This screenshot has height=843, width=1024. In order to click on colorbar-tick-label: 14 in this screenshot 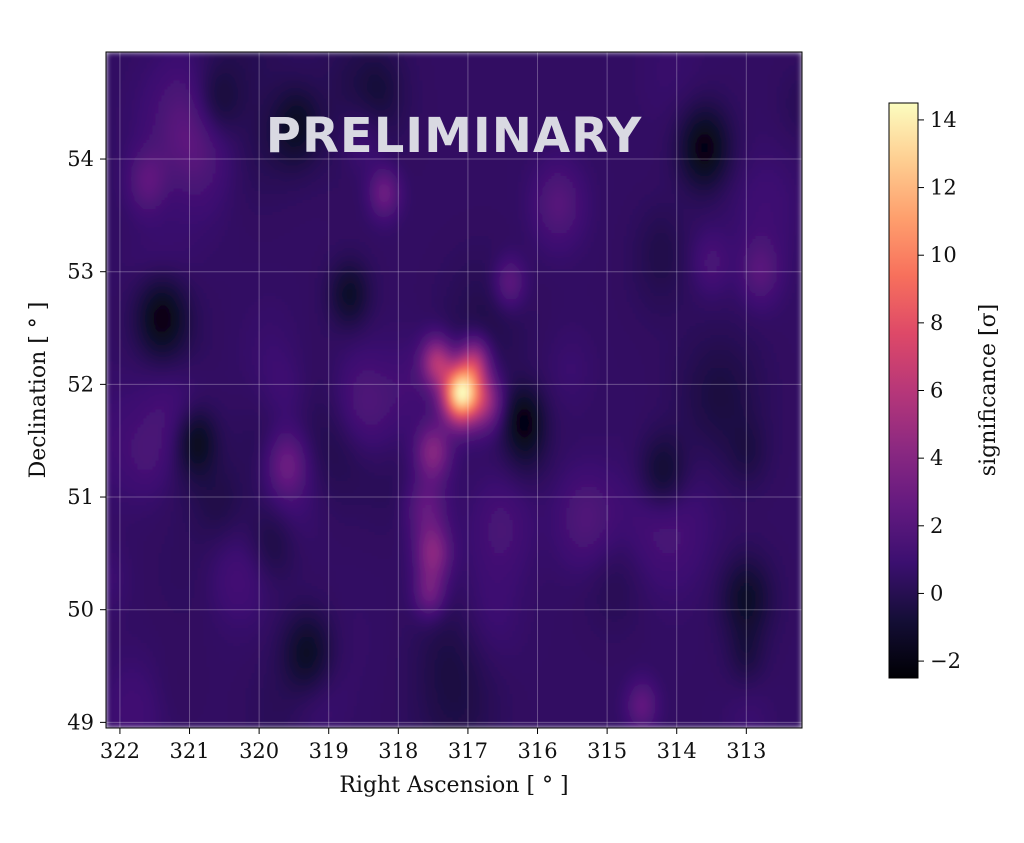, I will do `click(943, 120)`.